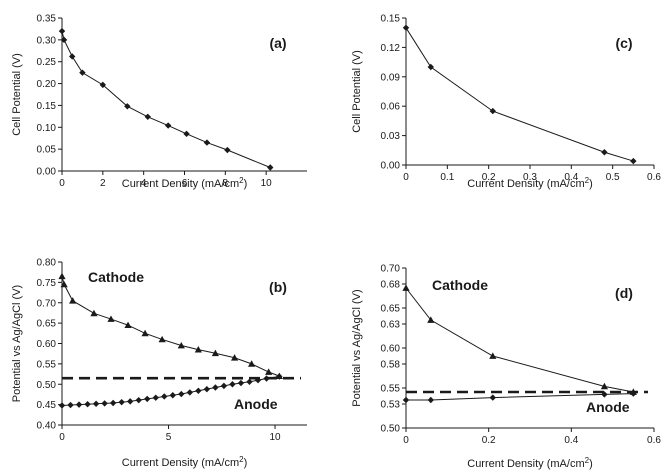 The image size is (669, 473). What do you see at coordinates (624, 293) in the screenshot?
I see `panel-label: (d)` at bounding box center [624, 293].